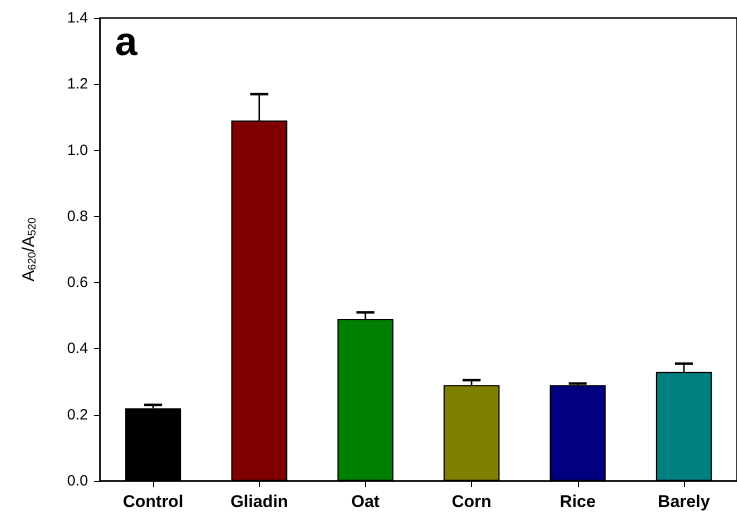 The height and width of the screenshot is (523, 737). Describe the element at coordinates (77, 415) in the screenshot. I see `y-tick-label: 0.2` at that location.